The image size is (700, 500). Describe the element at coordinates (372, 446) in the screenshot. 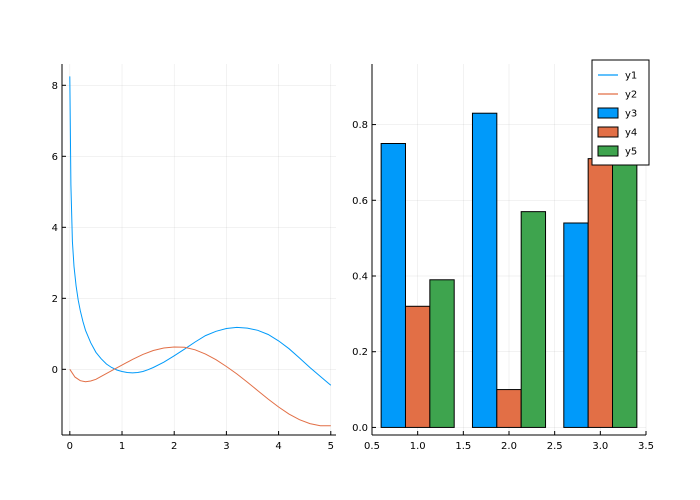

I see `x-tick-label: 0.5` at that location.